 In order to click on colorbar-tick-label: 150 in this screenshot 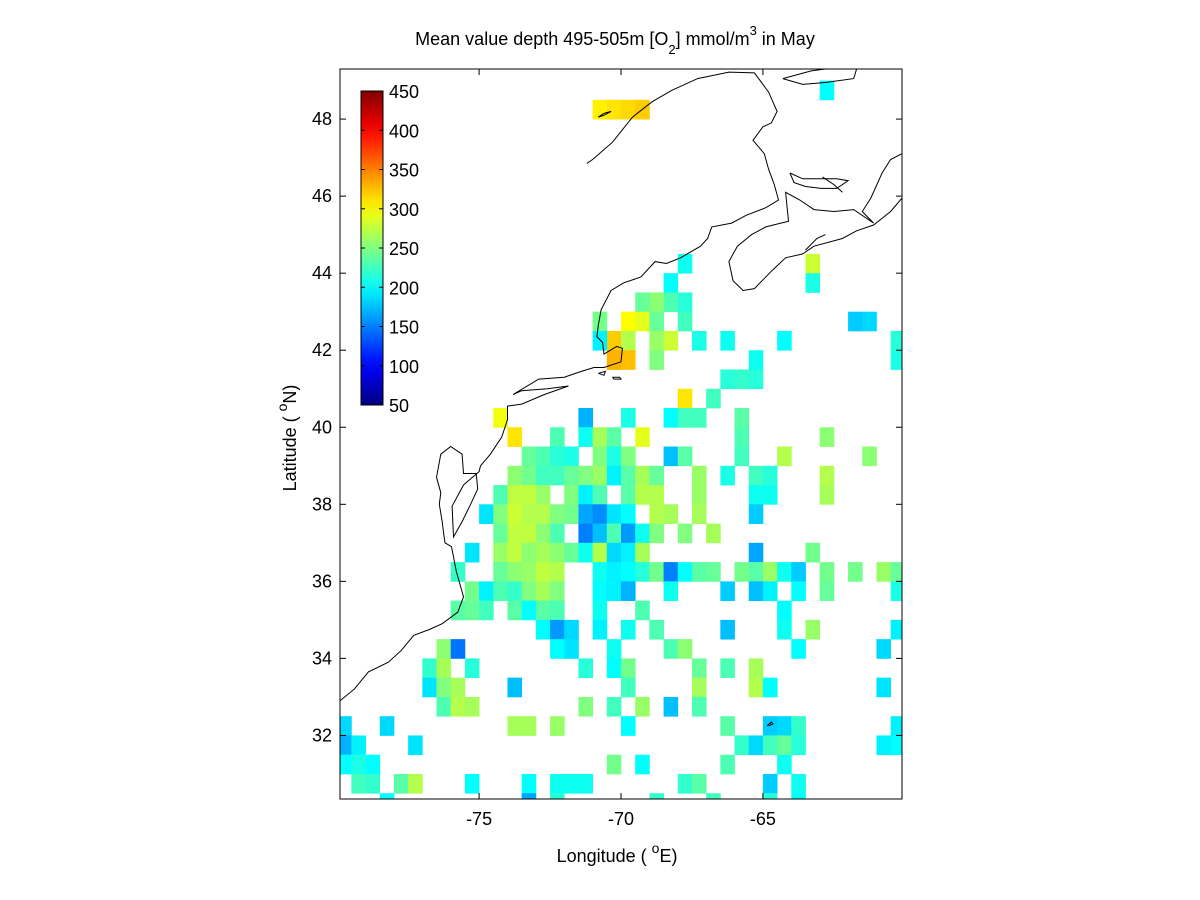, I will do `click(404, 328)`.